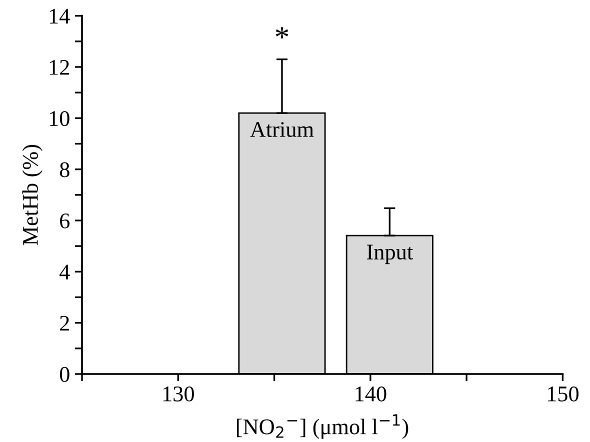 This screenshot has height=442, width=590. I want to click on annotation: Atrium, so click(282, 129).